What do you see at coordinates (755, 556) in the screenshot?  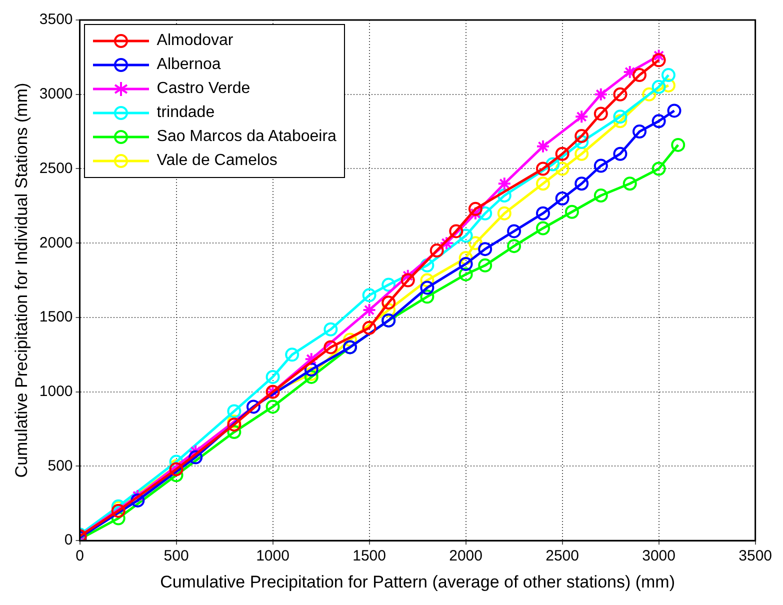 I see `x-tick-label: 3500` at bounding box center [755, 556].